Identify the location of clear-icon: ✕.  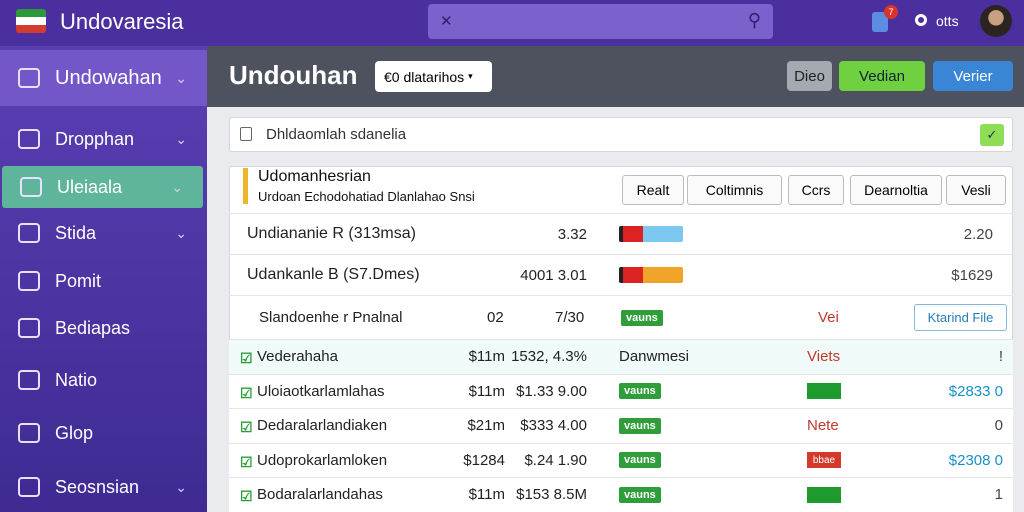
(446, 21).